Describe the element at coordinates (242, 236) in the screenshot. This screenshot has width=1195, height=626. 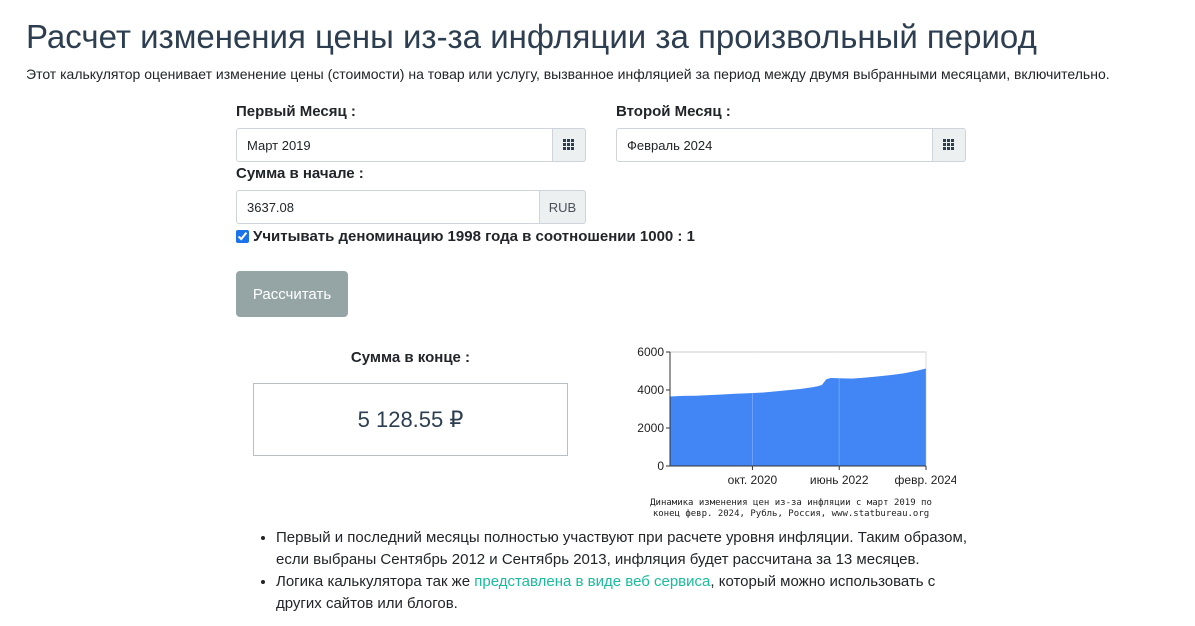
I see `denomination-checkbox` at that location.